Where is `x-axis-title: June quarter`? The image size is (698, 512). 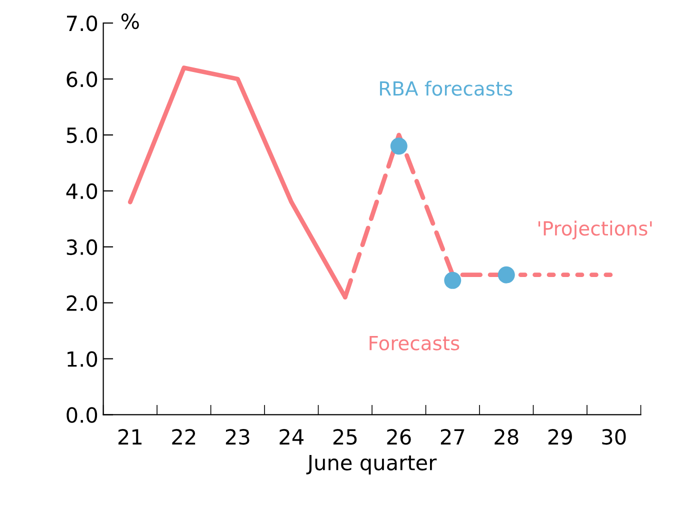
x-axis-title: June quarter is located at coordinates (371, 464).